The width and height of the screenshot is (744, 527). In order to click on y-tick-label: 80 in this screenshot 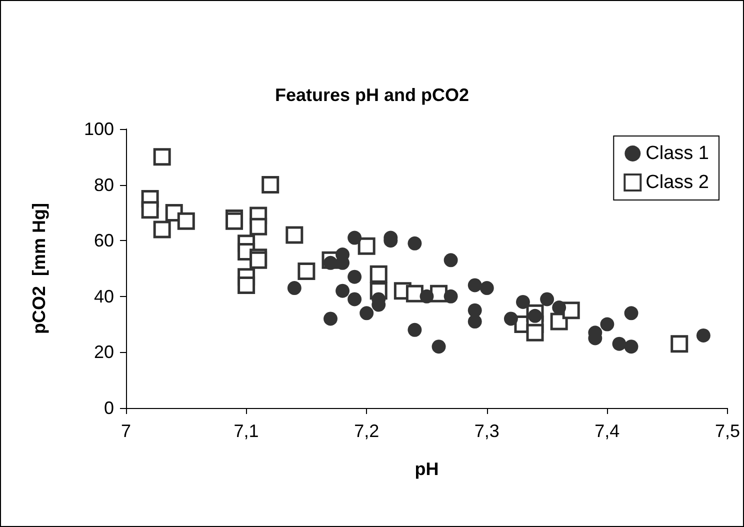, I will do `click(104, 184)`.